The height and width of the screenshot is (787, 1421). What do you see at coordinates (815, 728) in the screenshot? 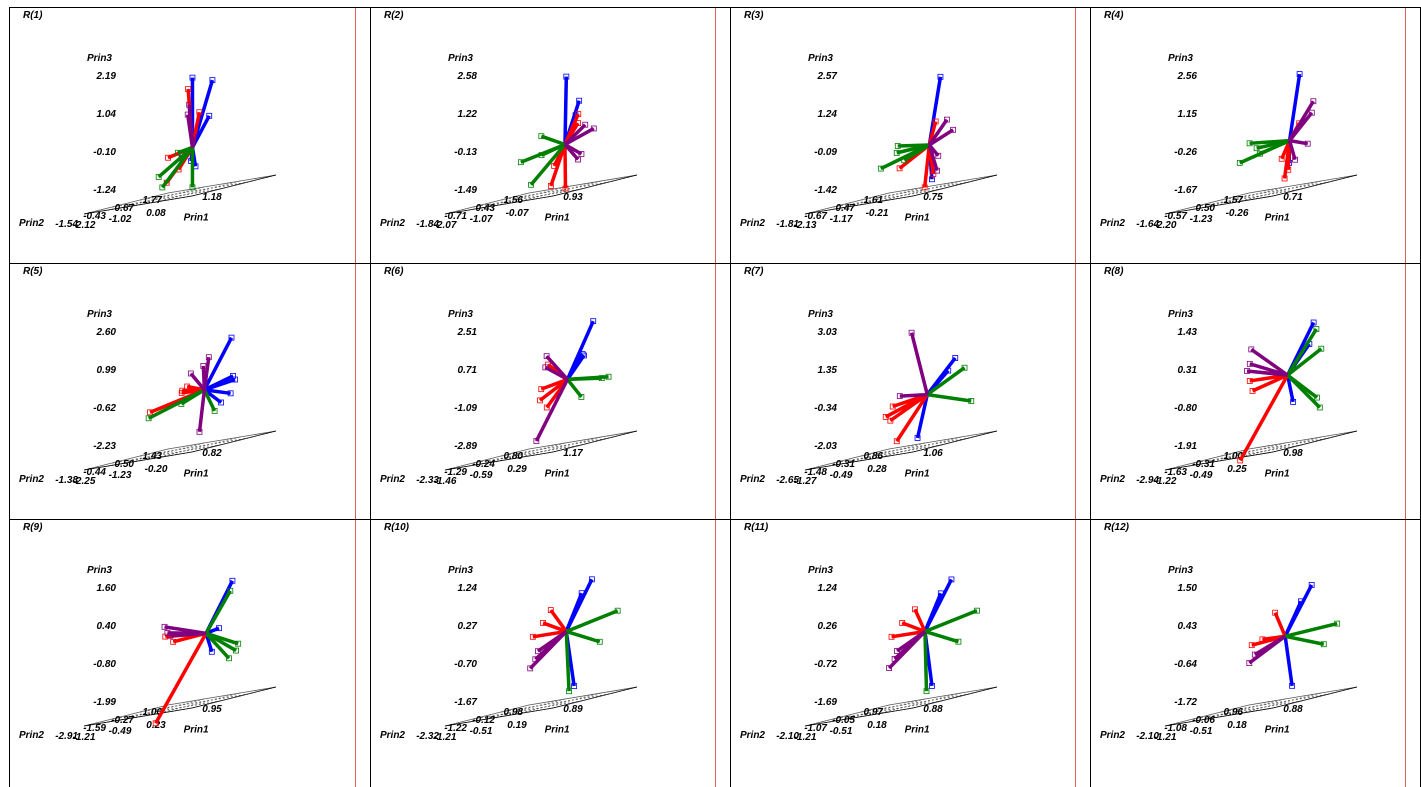
I see `y-tick-label: -1.07` at bounding box center [815, 728].